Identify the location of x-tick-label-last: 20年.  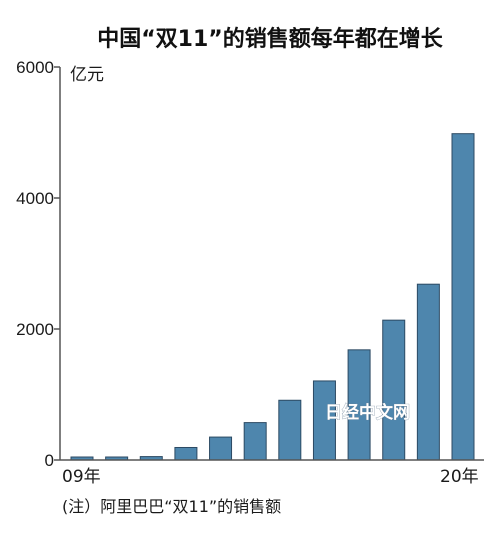
(459, 477).